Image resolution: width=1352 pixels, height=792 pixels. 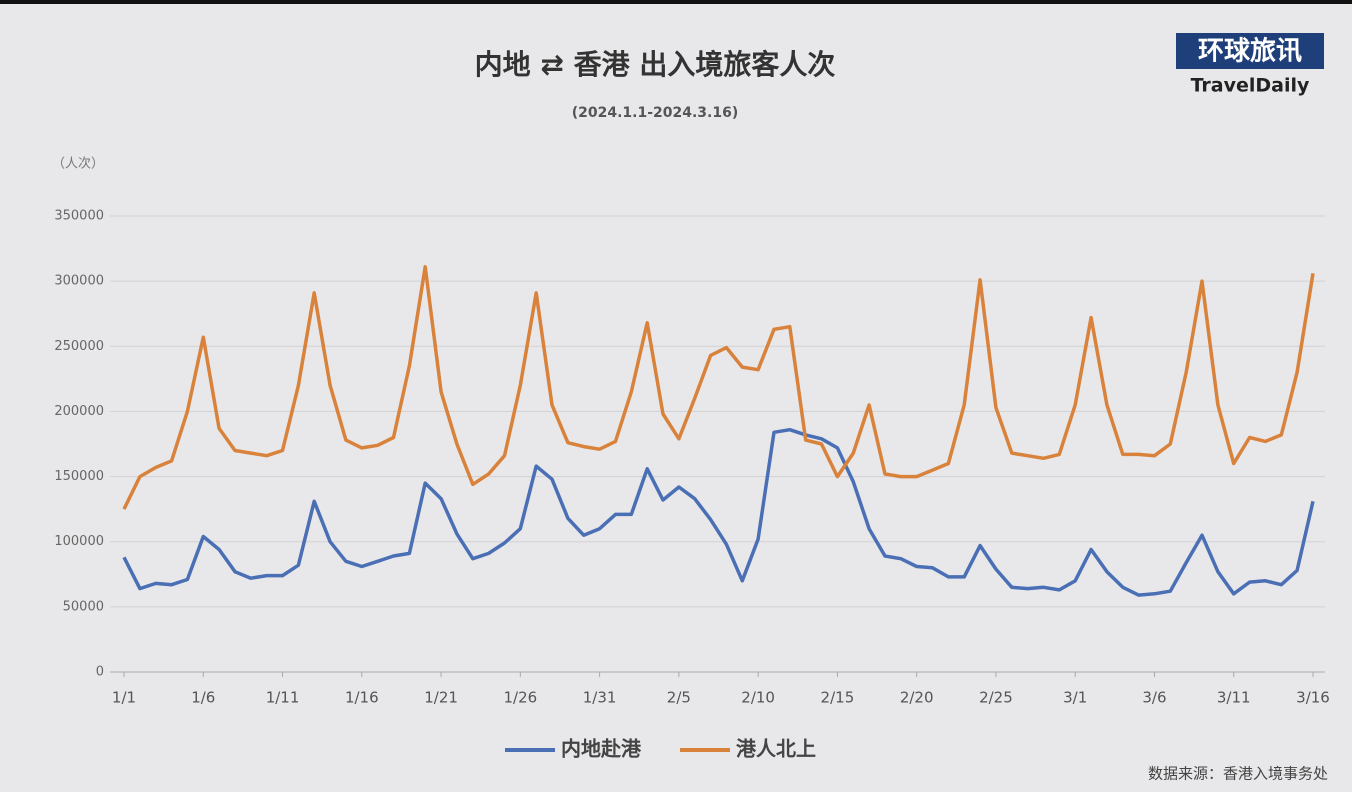 I want to click on legend-label: 港人北上, so click(x=776, y=749).